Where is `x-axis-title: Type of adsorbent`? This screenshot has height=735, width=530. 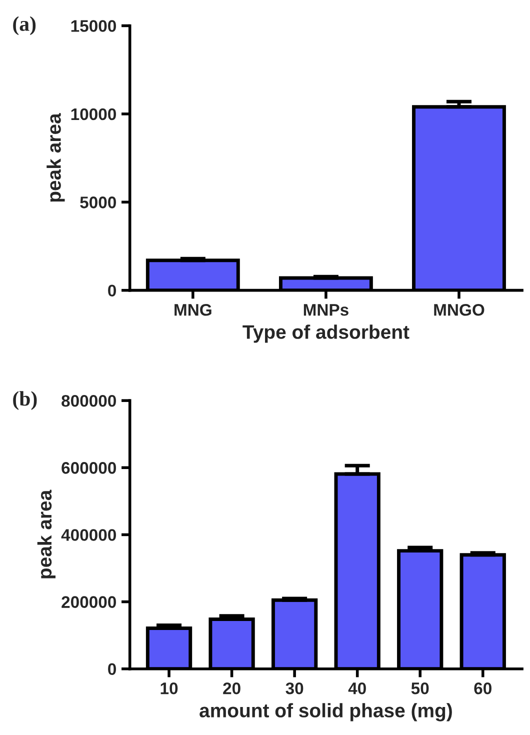 x-axis-title: Type of adsorbent is located at coordinates (326, 333).